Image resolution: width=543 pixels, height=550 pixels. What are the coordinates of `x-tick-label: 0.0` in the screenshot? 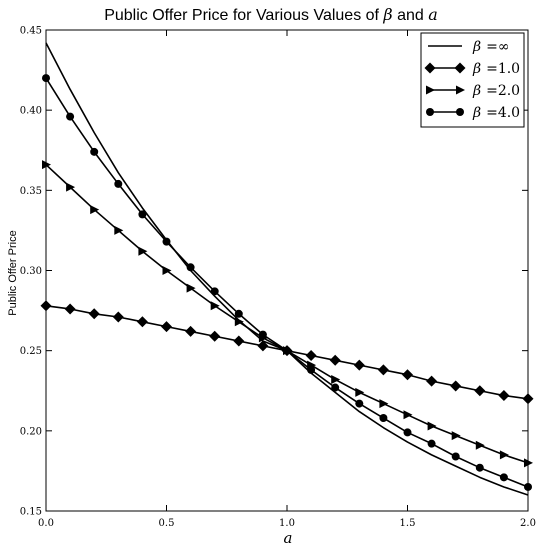 It's located at (46, 523).